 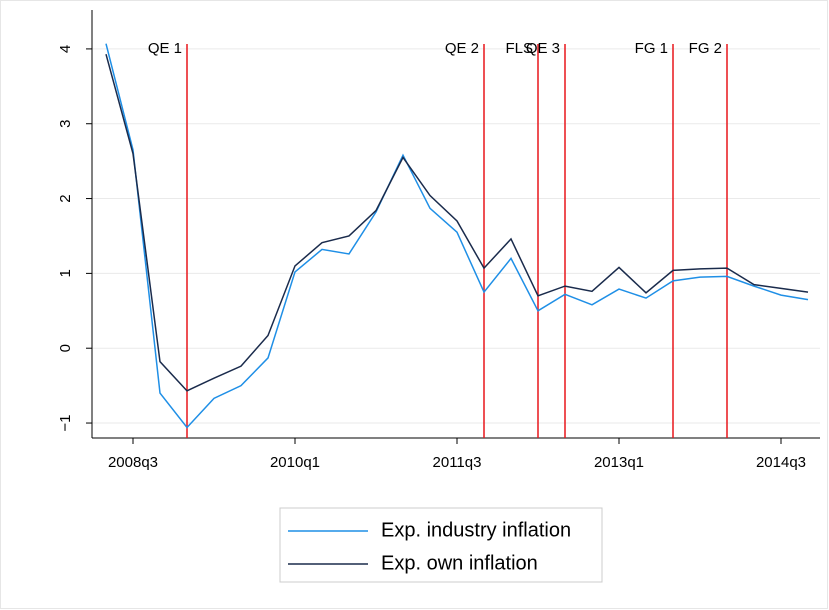 What do you see at coordinates (65, 422) in the screenshot?
I see `y-tick-label: −1` at bounding box center [65, 422].